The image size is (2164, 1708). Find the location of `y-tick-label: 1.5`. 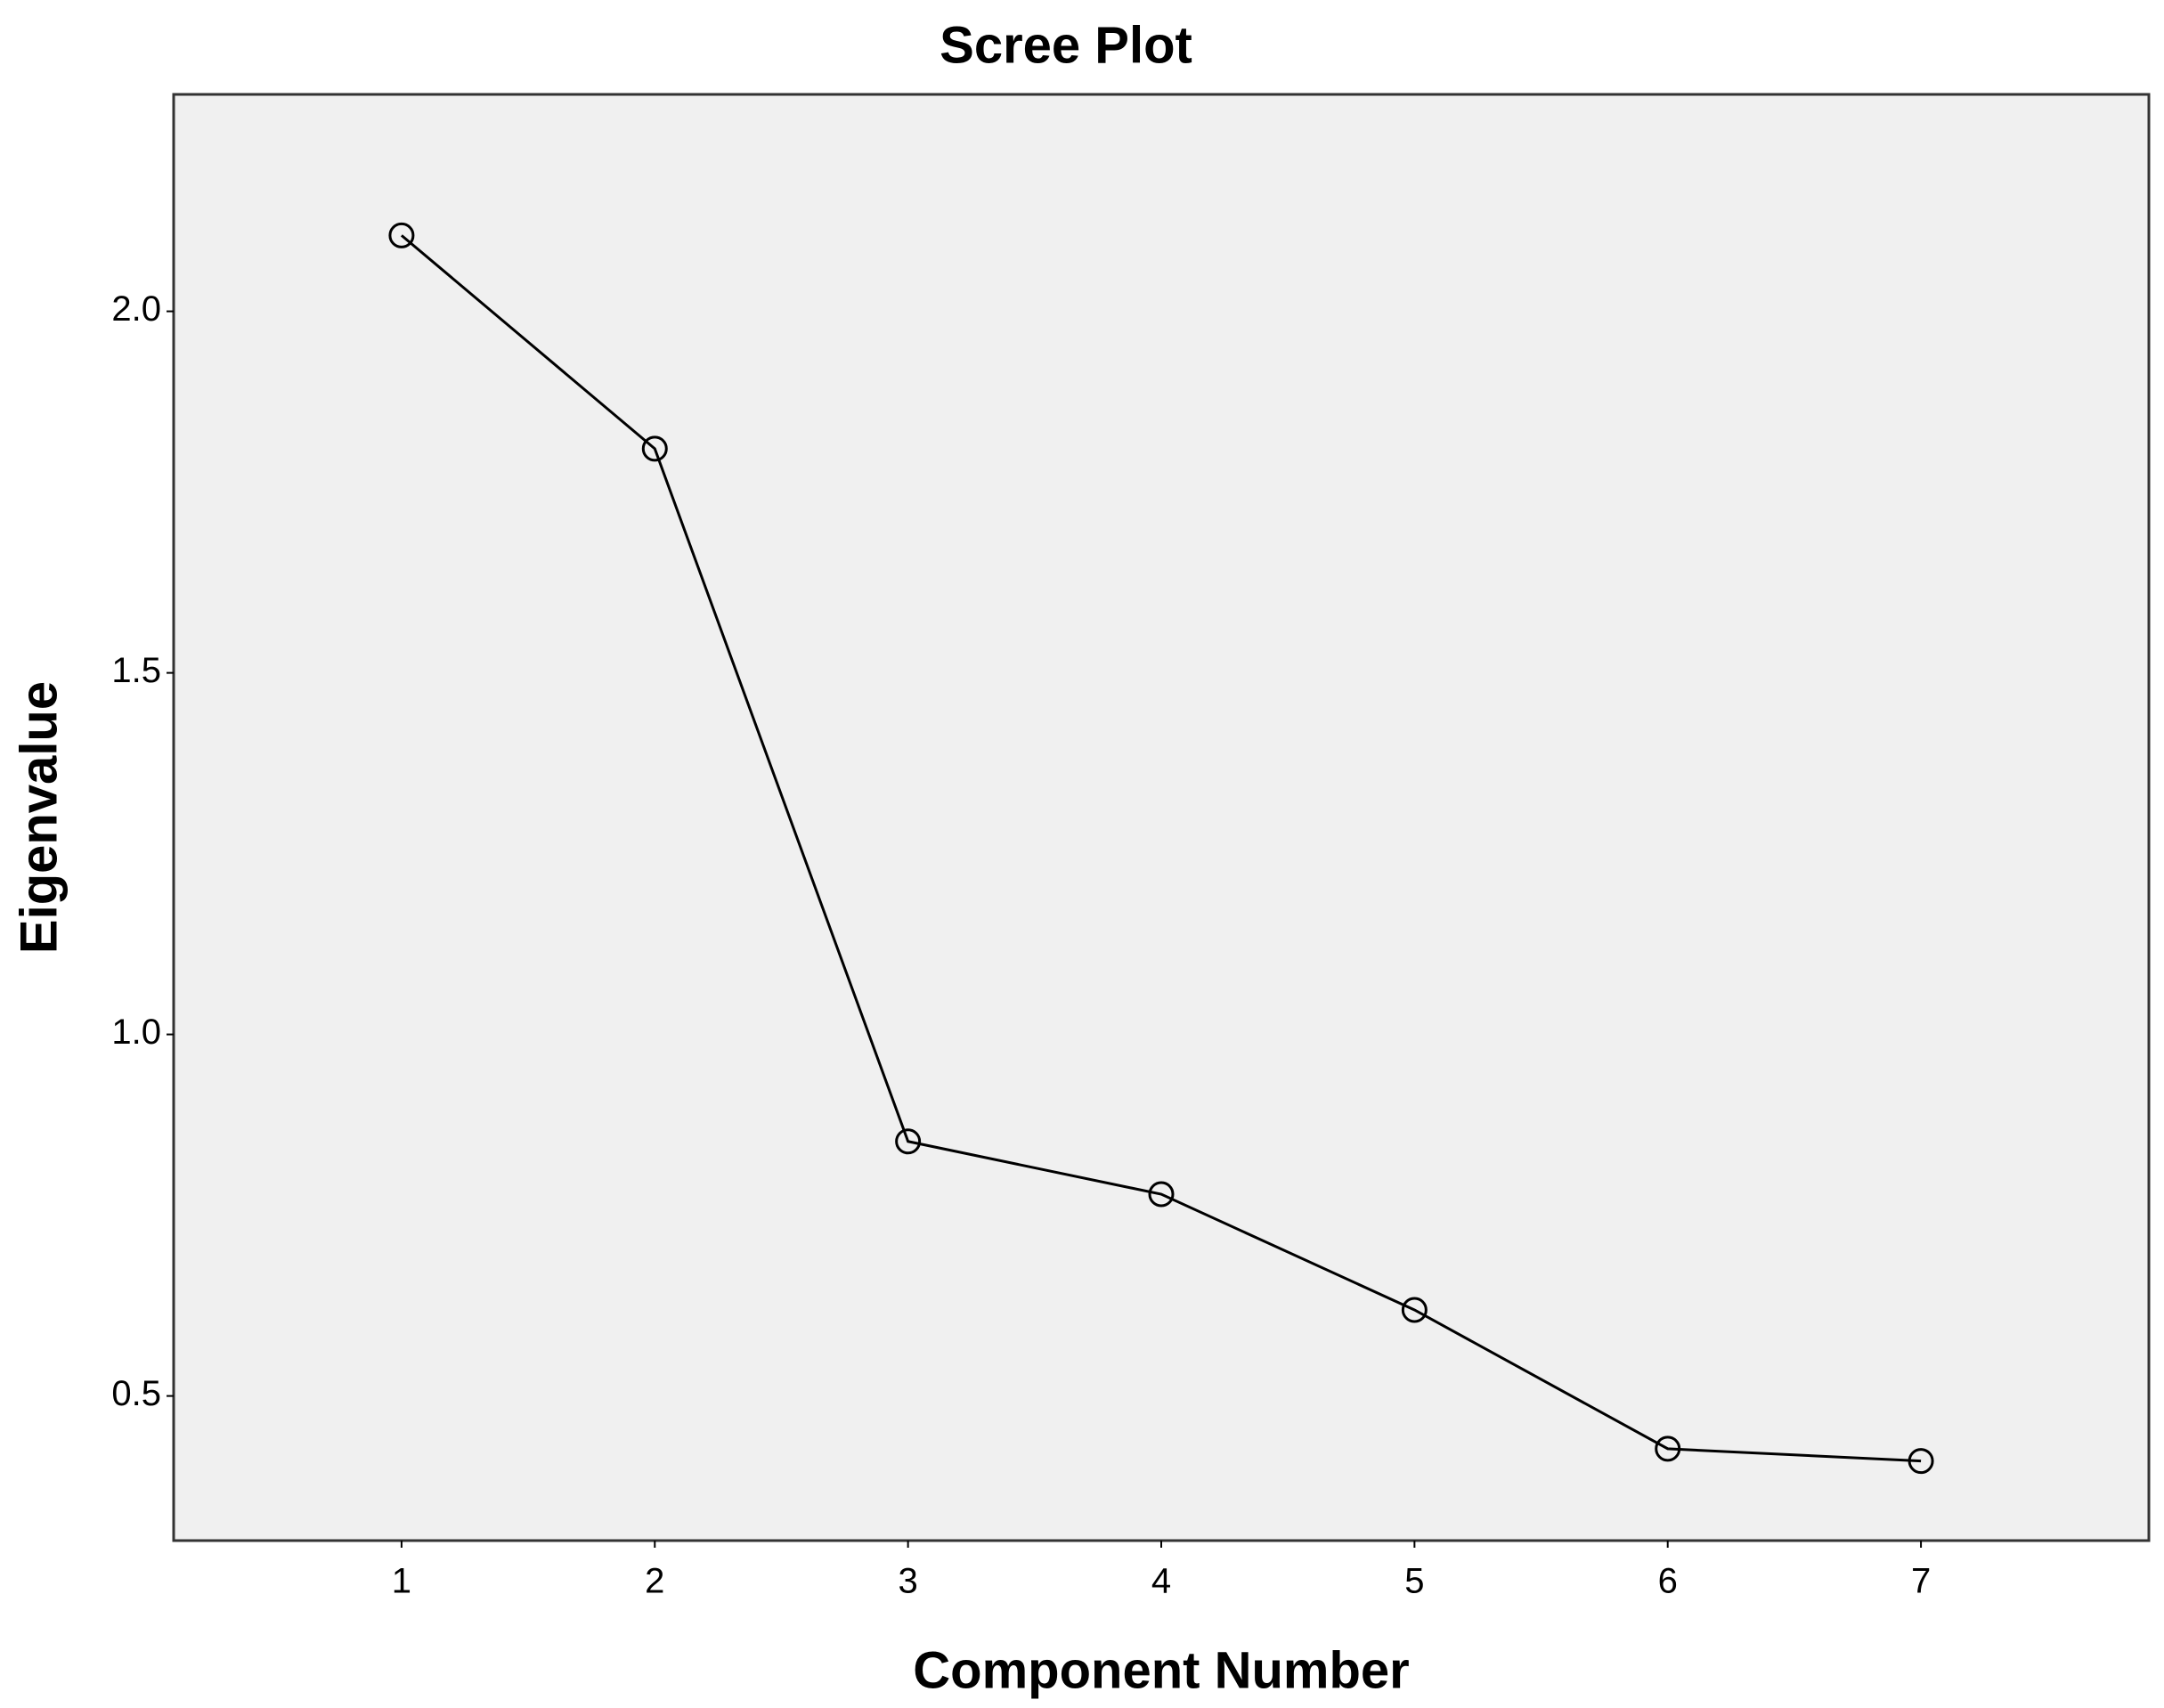

y-tick-label: 1.5 is located at coordinates (136, 671).